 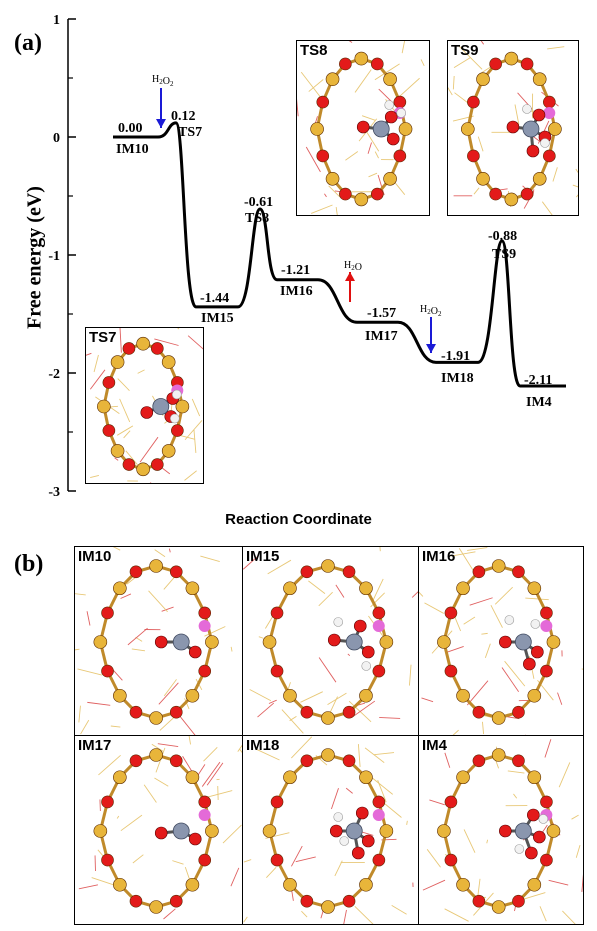 I want to click on energy-value-label: 0.00, so click(x=130, y=128).